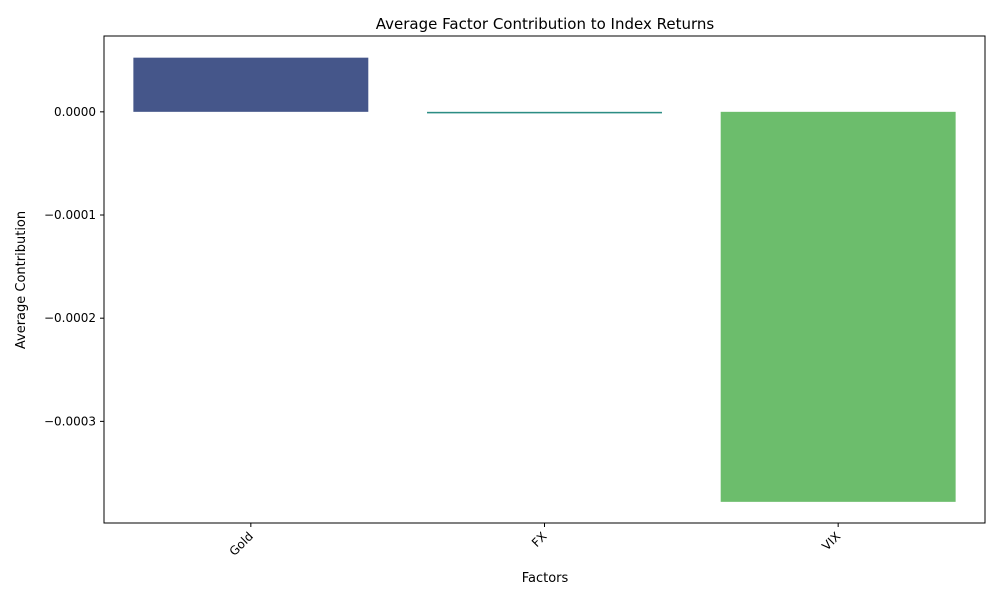 The width and height of the screenshot is (1000, 600). Describe the element at coordinates (831, 541) in the screenshot. I see `x-tick-label-vix: VIX` at that location.